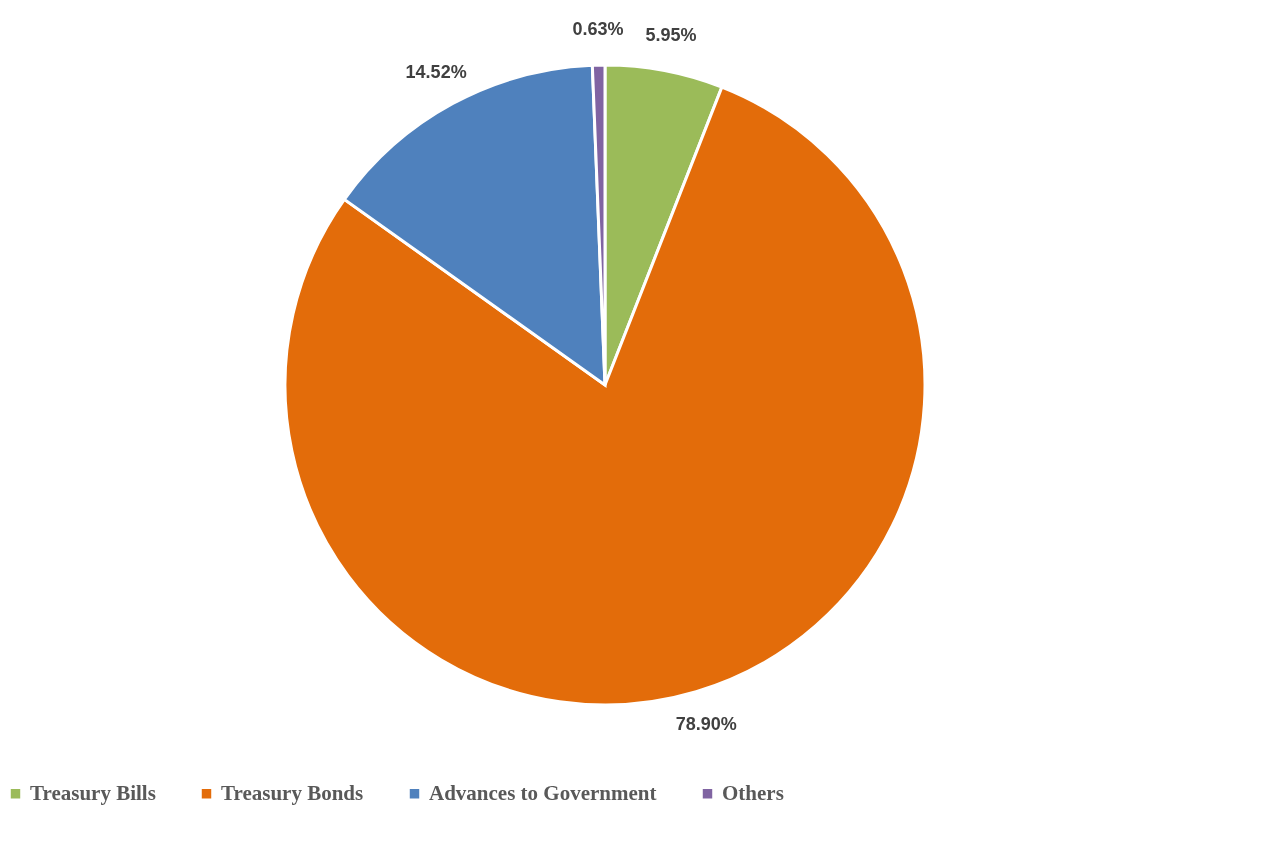 The height and width of the screenshot is (861, 1271). What do you see at coordinates (598, 29) in the screenshot?
I see `data-label: 0.63%` at bounding box center [598, 29].